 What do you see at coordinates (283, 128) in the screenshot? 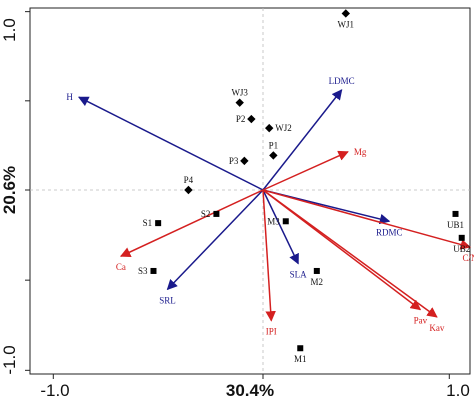
I see `site-label-wj2: WJ2` at bounding box center [283, 128].